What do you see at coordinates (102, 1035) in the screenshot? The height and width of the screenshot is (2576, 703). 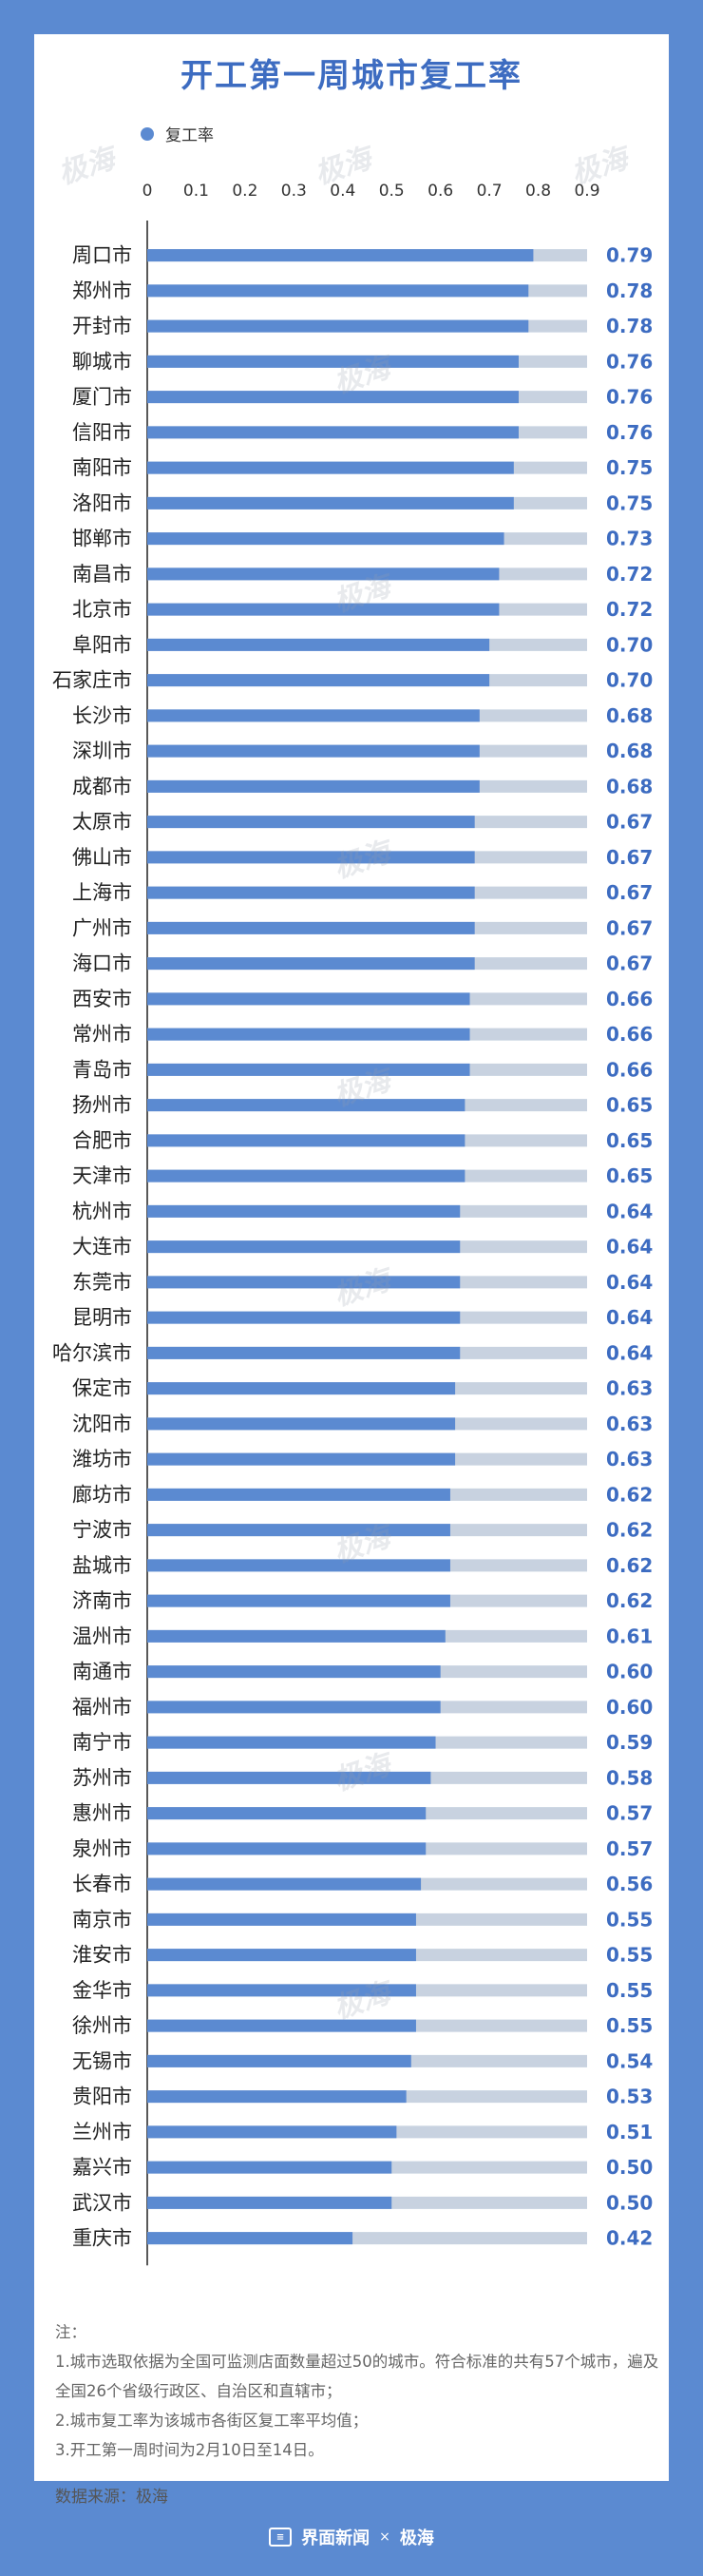 I see `category-label: 常州市` at bounding box center [102, 1035].